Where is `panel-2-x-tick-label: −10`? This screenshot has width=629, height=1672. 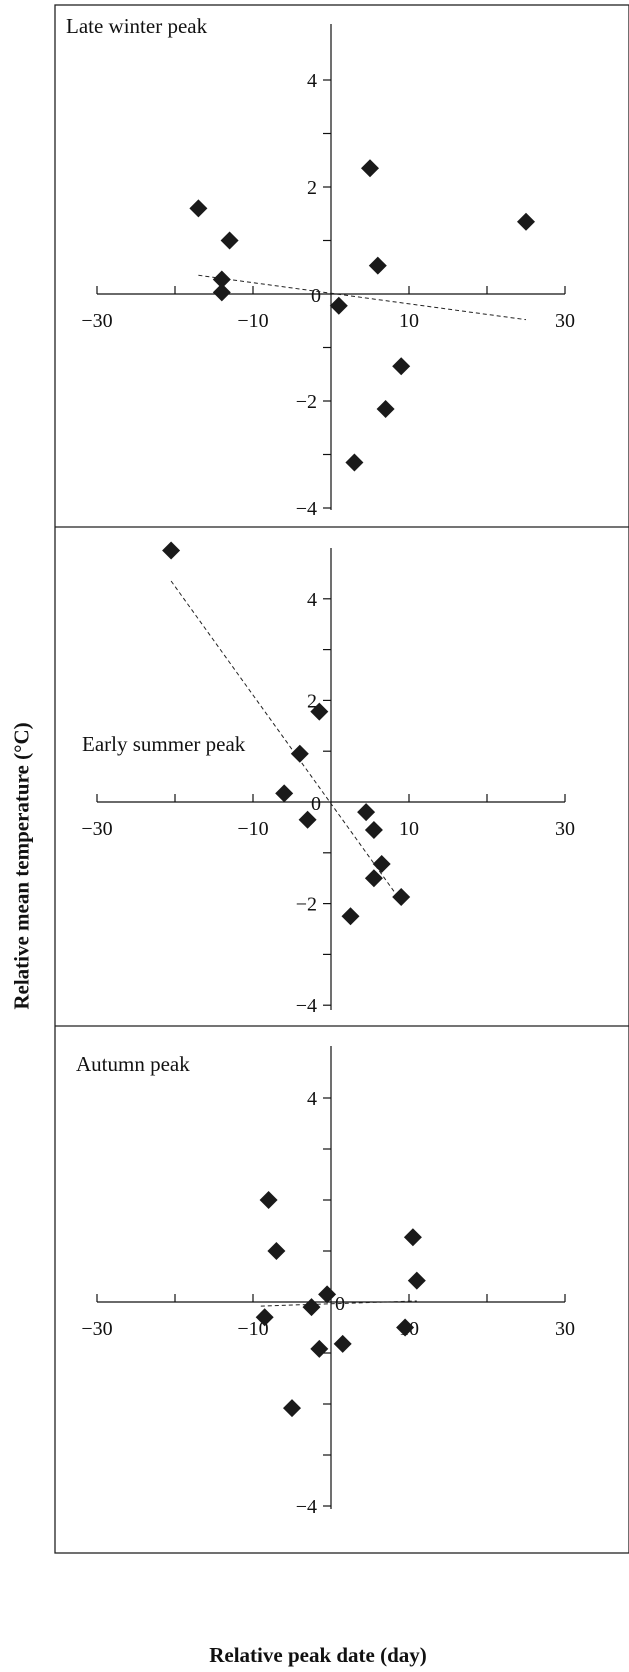
panel-2-x-tick-label: −10 is located at coordinates (252, 829).